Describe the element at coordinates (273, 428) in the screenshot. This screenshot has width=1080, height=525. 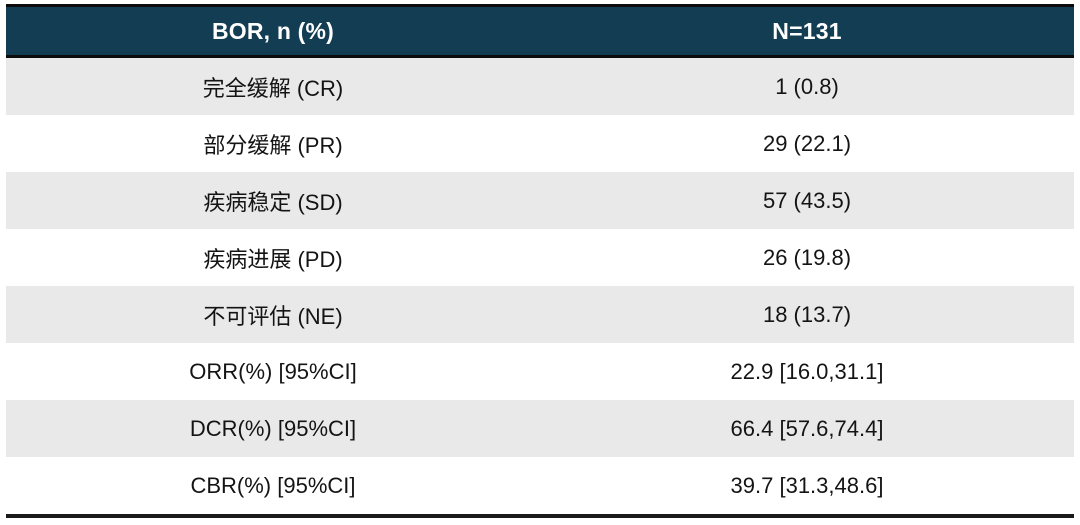
I see `row-label: DCR(%) [95%CI]` at that location.